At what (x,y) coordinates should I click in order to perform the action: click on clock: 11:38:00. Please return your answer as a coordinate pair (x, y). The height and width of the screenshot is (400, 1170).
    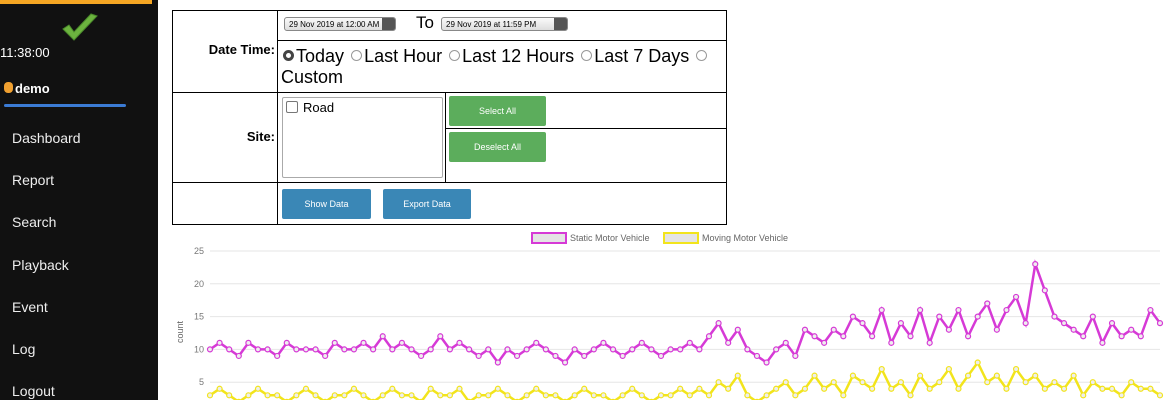
    Looking at the image, I should click on (25, 52).